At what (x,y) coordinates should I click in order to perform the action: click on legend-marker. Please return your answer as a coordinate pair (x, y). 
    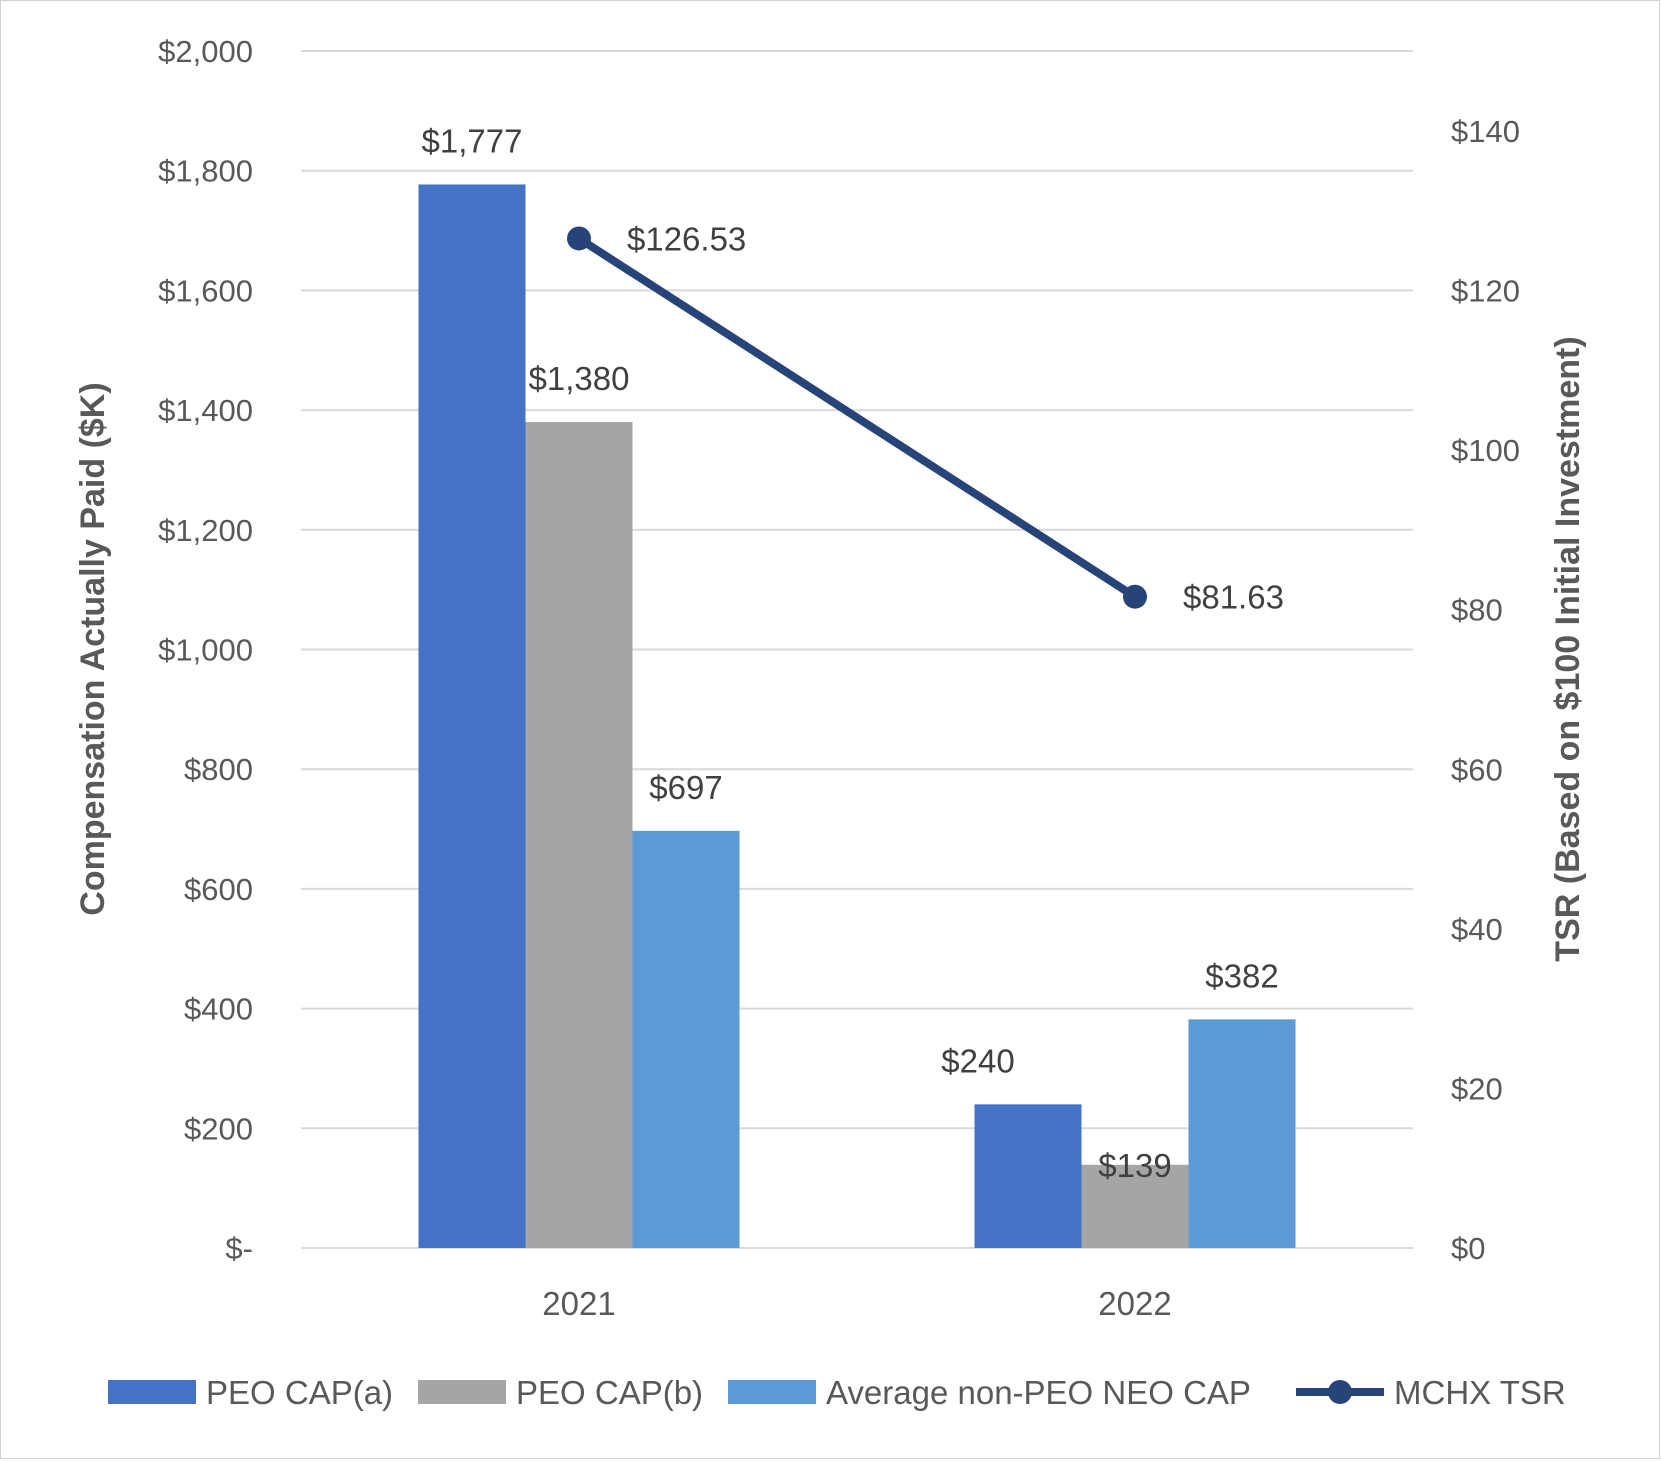
    Looking at the image, I should click on (1340, 1392).